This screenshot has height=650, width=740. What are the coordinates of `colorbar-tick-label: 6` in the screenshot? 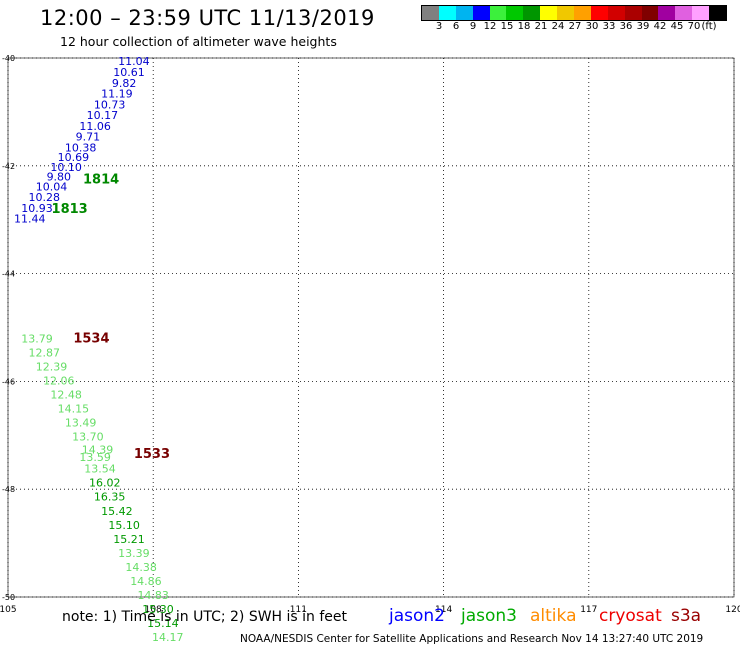 It's located at (456, 26).